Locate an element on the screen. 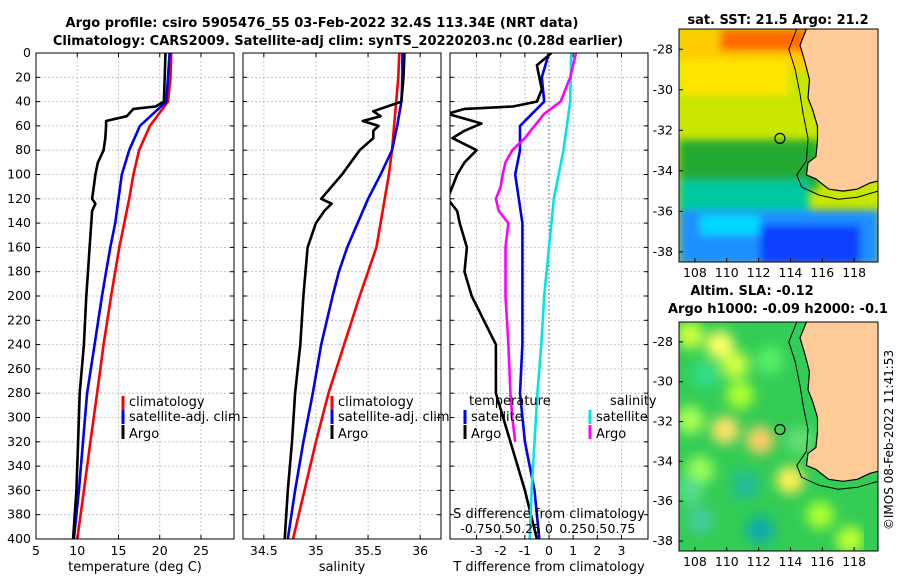 The image size is (900, 580). difference-top-tick-label-6: 0.75 is located at coordinates (622, 528).